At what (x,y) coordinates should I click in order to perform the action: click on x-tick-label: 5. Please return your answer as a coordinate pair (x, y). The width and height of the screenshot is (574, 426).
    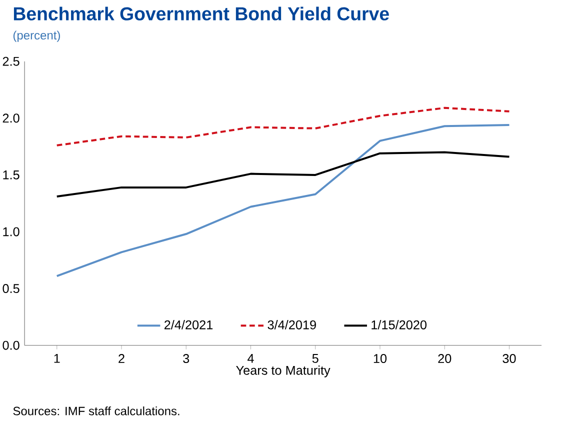
    Looking at the image, I should click on (315, 358).